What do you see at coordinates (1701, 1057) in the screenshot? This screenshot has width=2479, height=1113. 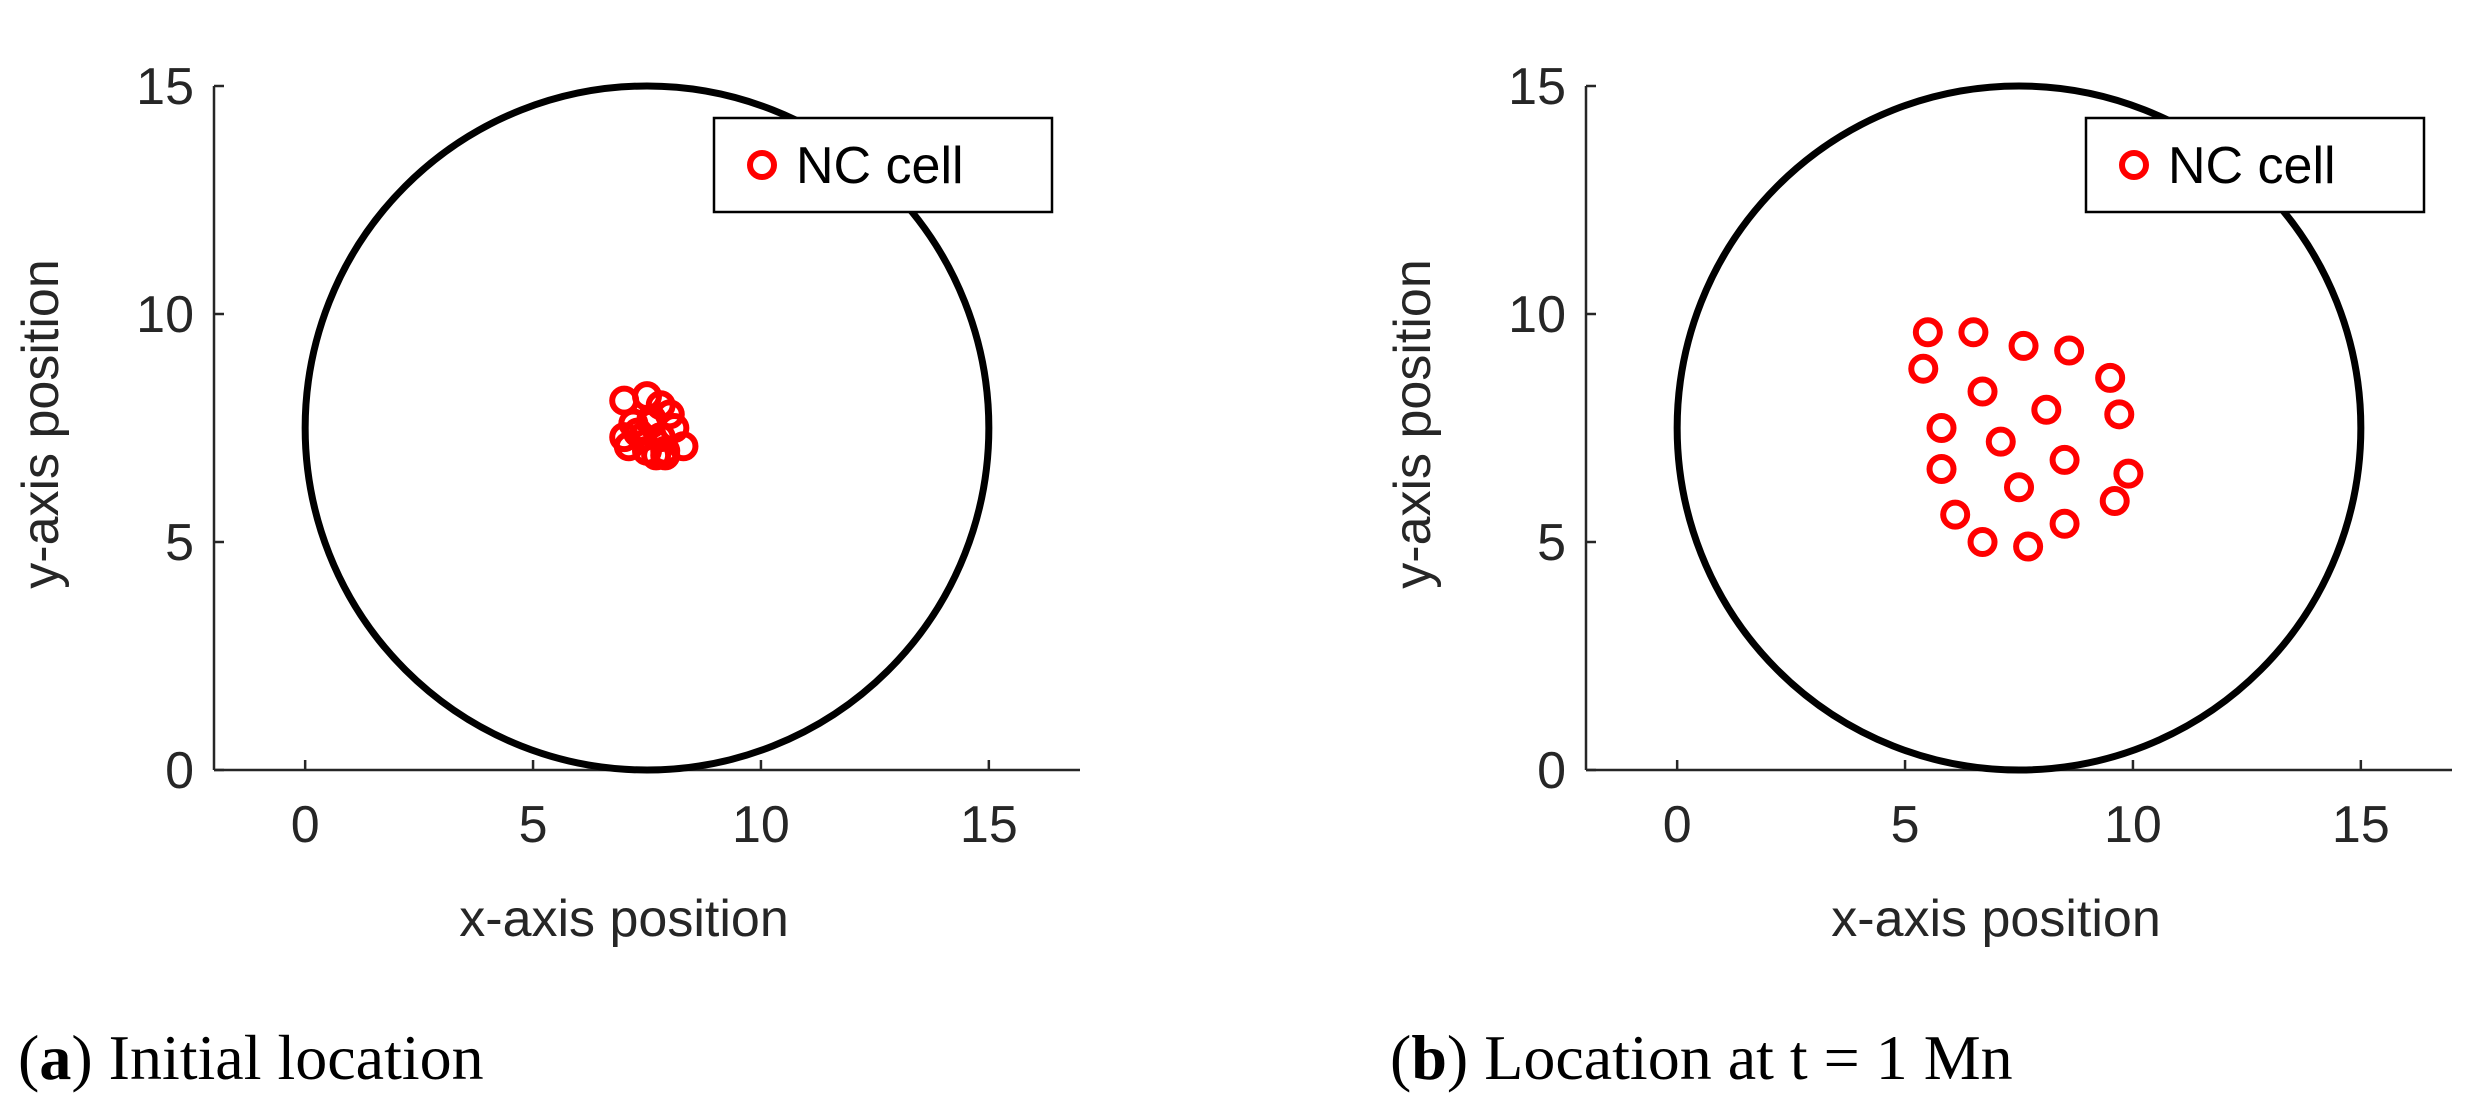 I see `caption-b: (b) Location at t = 1 Mn` at bounding box center [1701, 1057].